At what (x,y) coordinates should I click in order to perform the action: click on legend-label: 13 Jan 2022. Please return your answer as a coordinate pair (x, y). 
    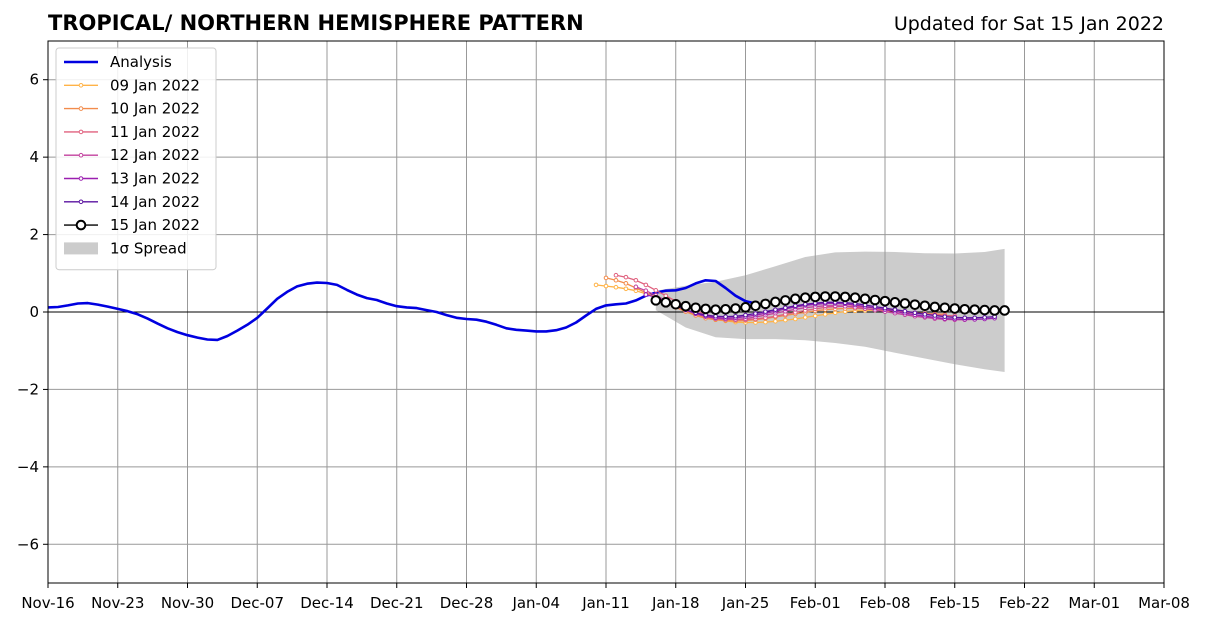
    Looking at the image, I should click on (155, 179).